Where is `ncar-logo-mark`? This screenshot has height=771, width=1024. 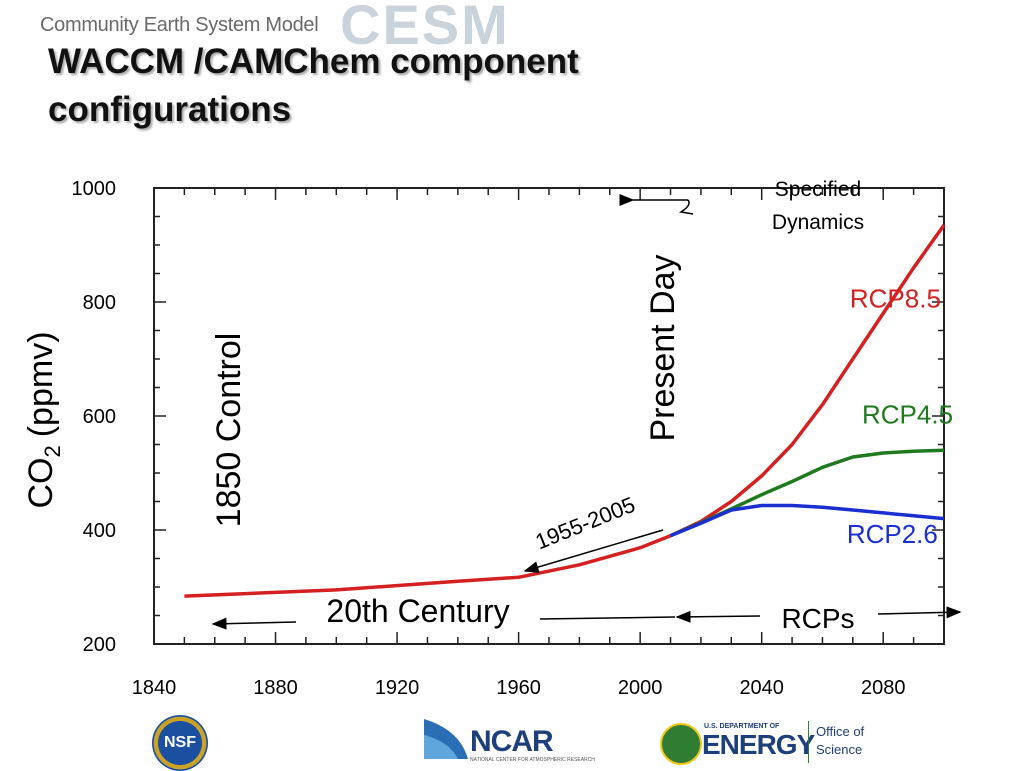
ncar-logo-mark is located at coordinates (446, 739).